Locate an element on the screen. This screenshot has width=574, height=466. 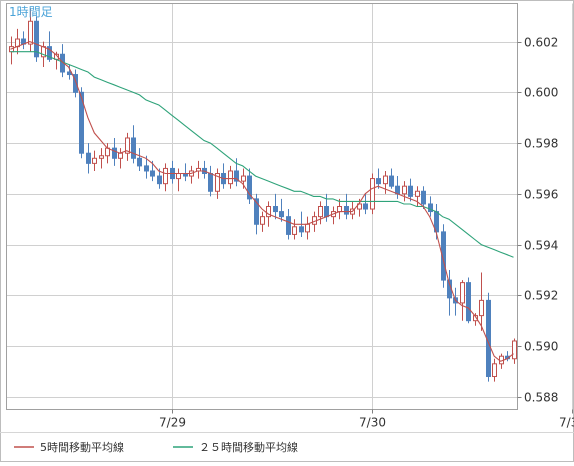
y-tick-label: 0.592 is located at coordinates (541, 296).